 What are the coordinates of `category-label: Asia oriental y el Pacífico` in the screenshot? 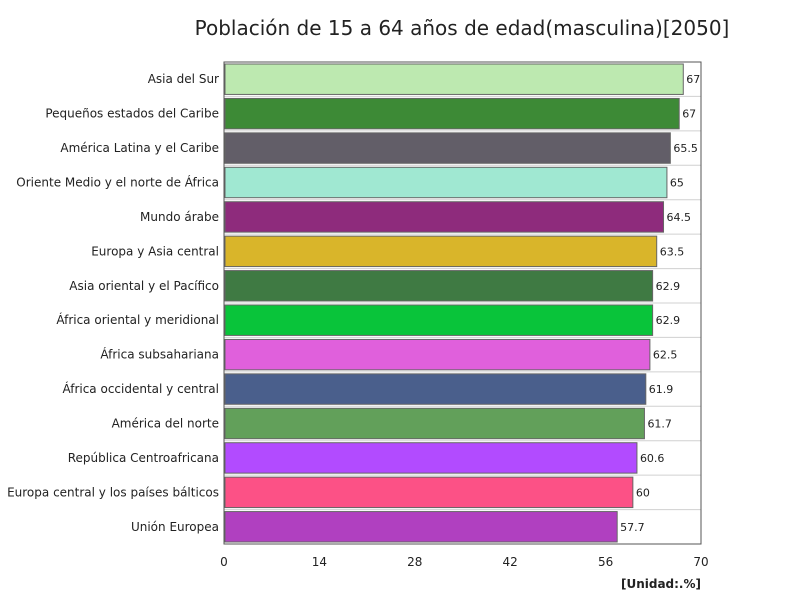 It's located at (144, 286).